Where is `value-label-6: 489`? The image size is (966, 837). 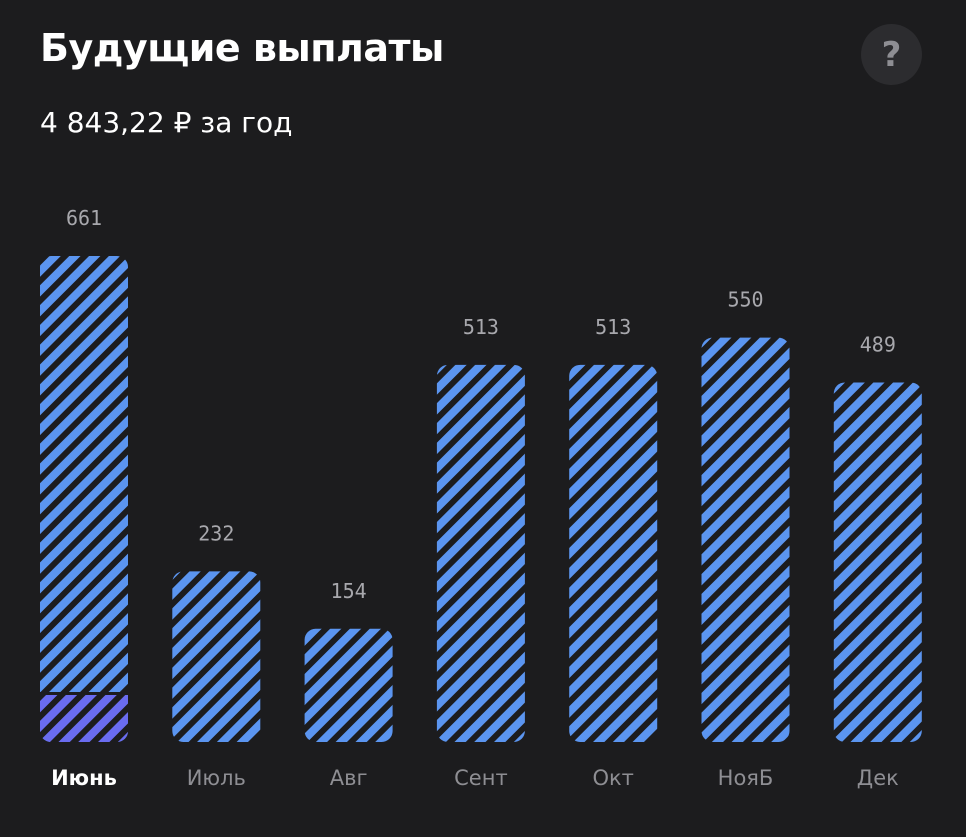
value-label-6: 489 is located at coordinates (878, 344).